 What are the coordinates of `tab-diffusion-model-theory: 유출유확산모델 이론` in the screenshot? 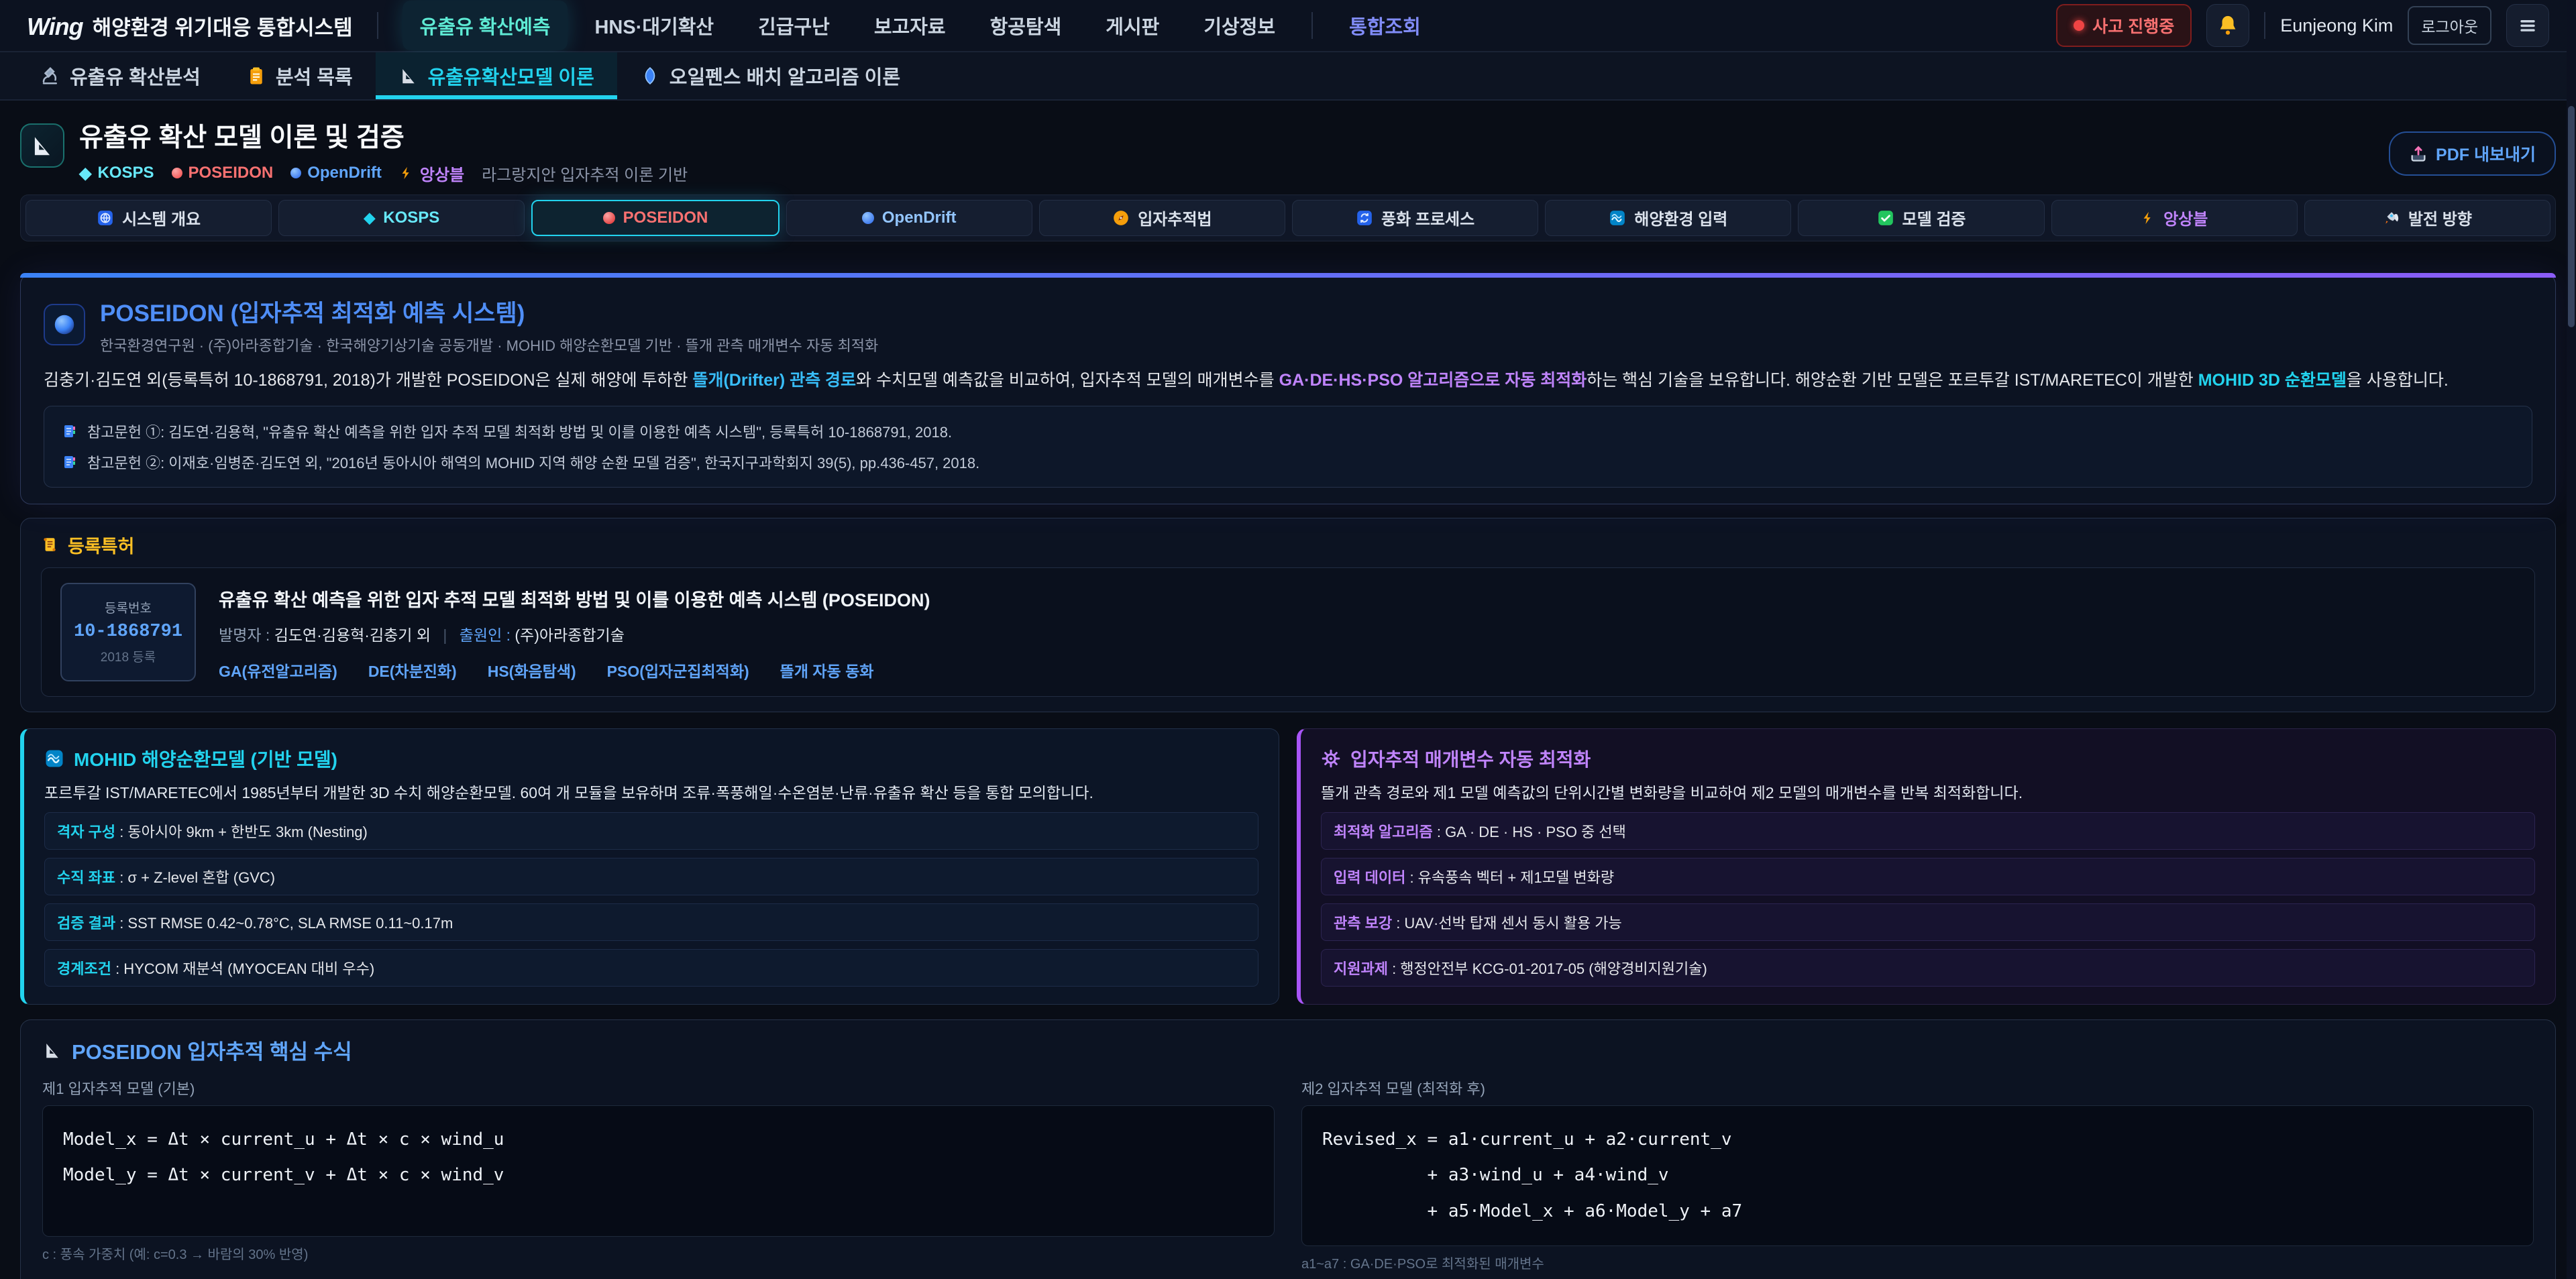 It's located at (496, 75).